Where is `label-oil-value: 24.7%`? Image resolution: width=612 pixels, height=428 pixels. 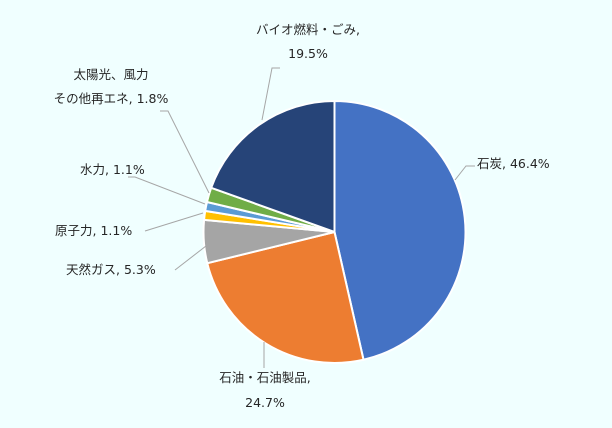
label-oil-value: 24.7% is located at coordinates (265, 402).